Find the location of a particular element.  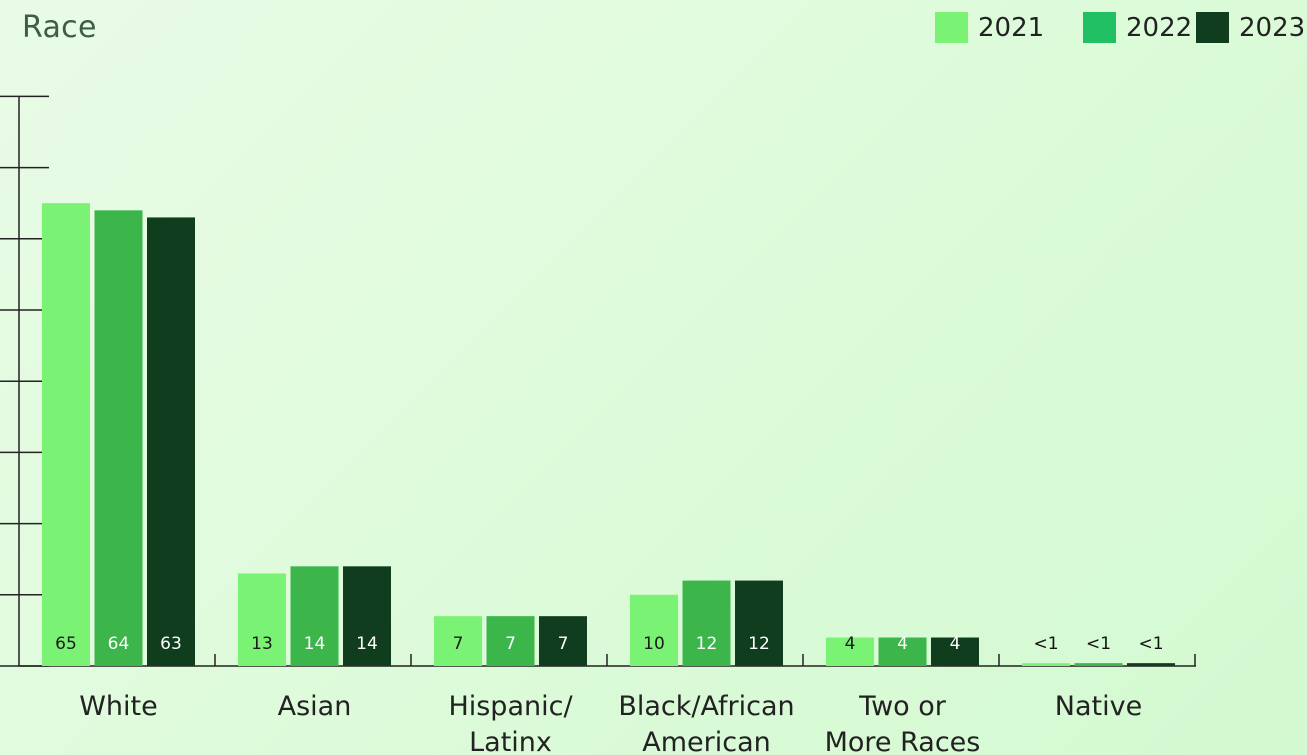

value-label: 64 is located at coordinates (119, 644).